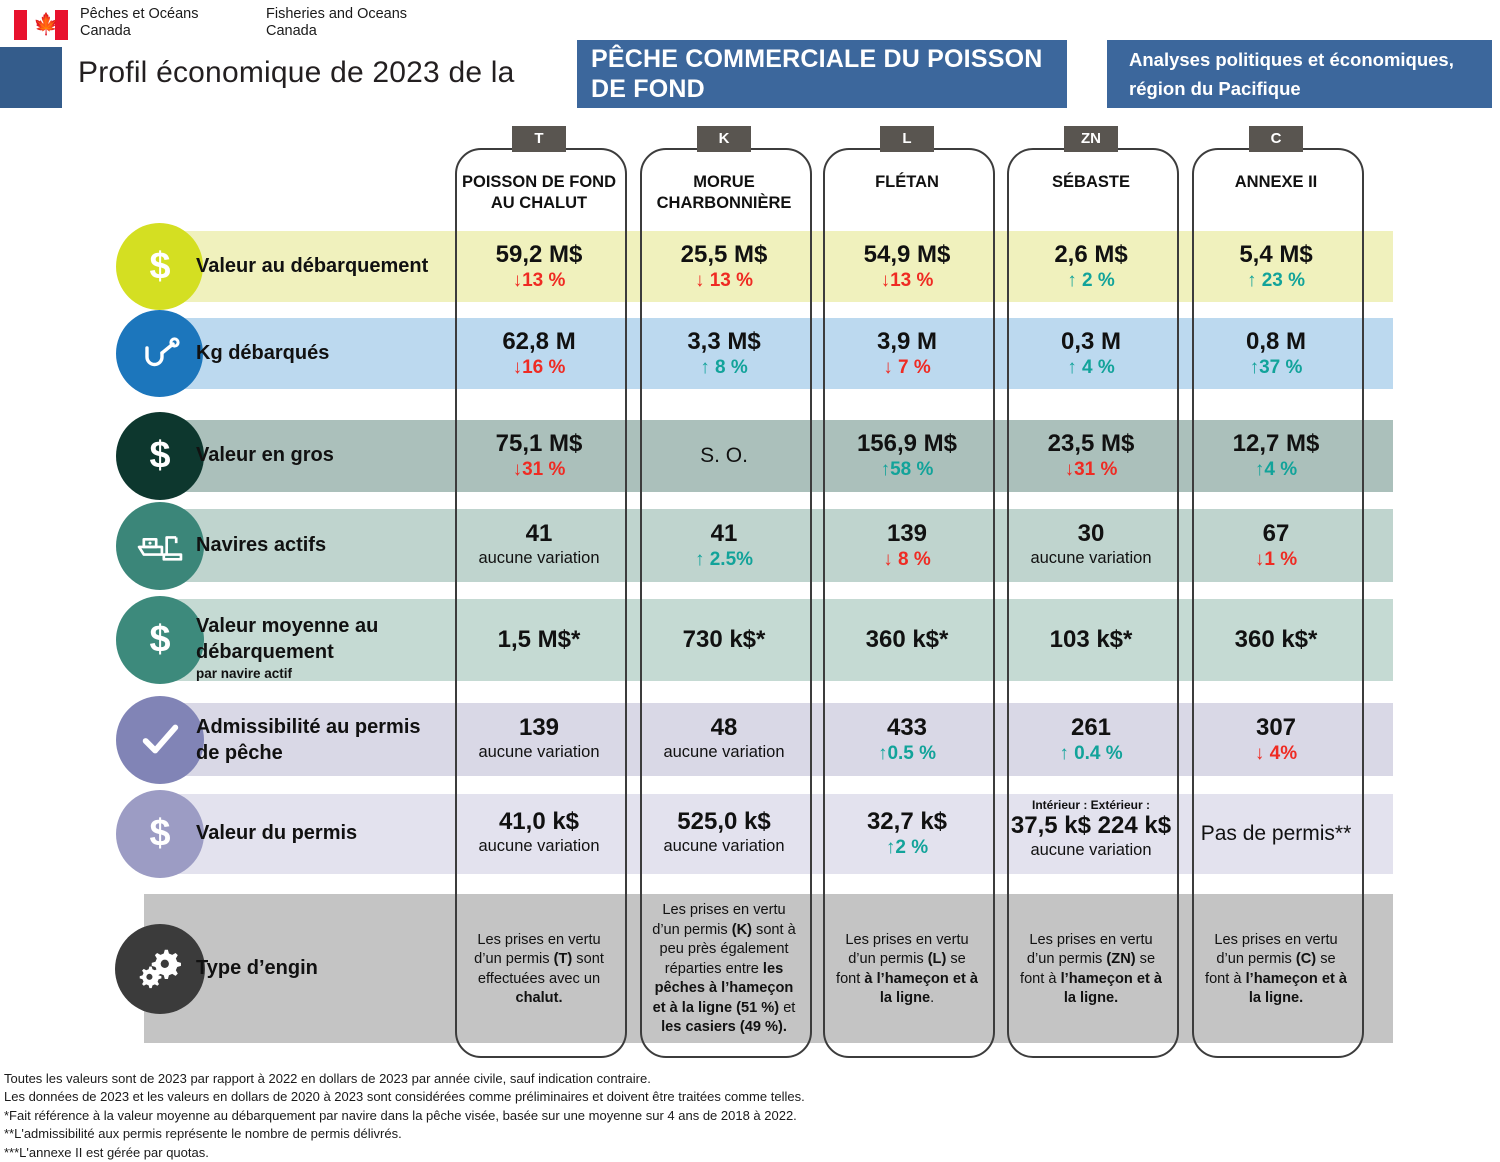 This screenshot has height=1162, width=1500. What do you see at coordinates (106, 1152) in the screenshot?
I see `footnote: ***L'annexe II est gérée par quotas.` at bounding box center [106, 1152].